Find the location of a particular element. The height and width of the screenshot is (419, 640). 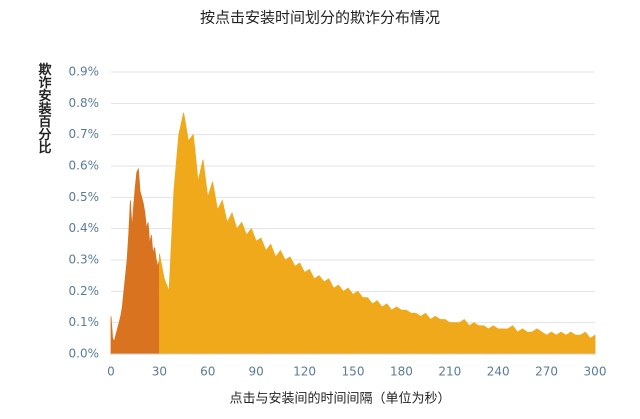

x-tick-label: 240 is located at coordinates (498, 372).